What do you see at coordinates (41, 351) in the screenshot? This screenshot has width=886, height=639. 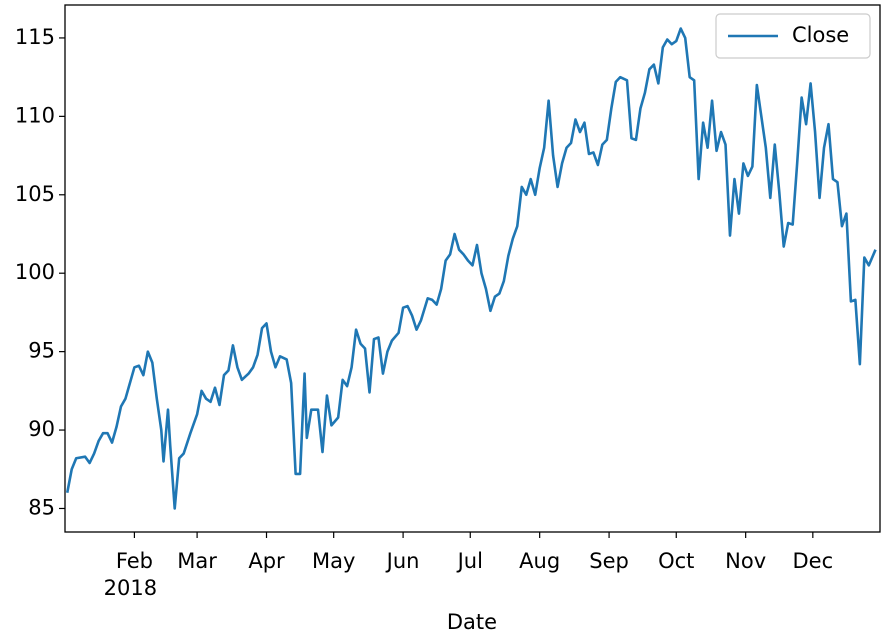 I see `y-tick-label: 95` at bounding box center [41, 351].